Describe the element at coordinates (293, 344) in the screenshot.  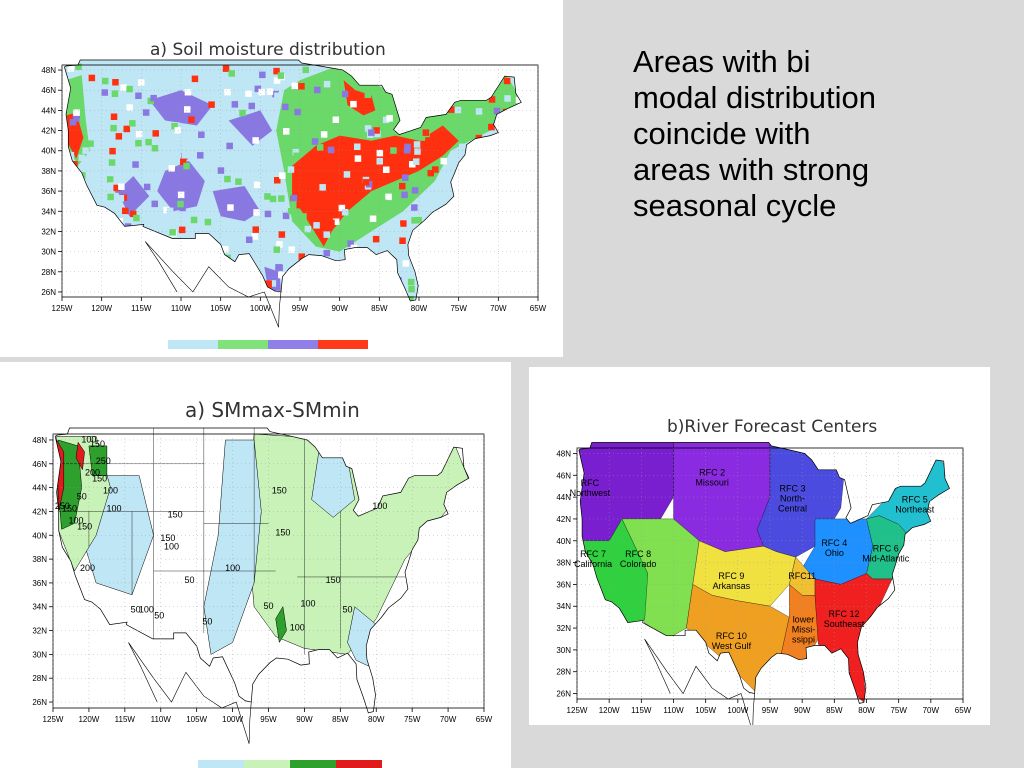
I see `legend-swatch` at that location.